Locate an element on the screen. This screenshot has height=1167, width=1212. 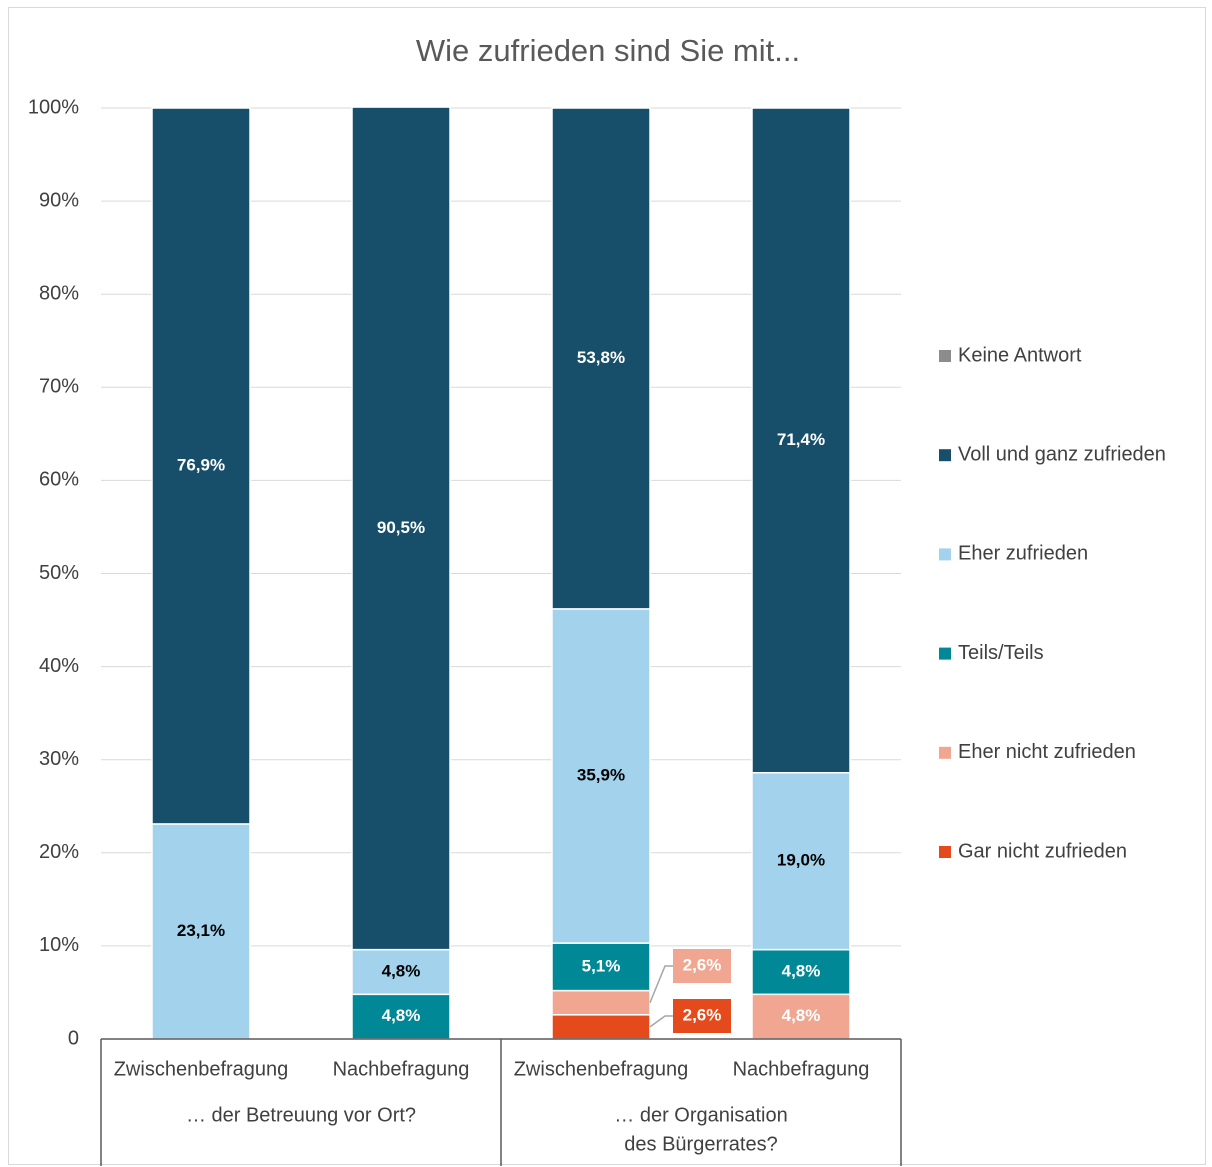
data-label: 35,9% is located at coordinates (601, 774).